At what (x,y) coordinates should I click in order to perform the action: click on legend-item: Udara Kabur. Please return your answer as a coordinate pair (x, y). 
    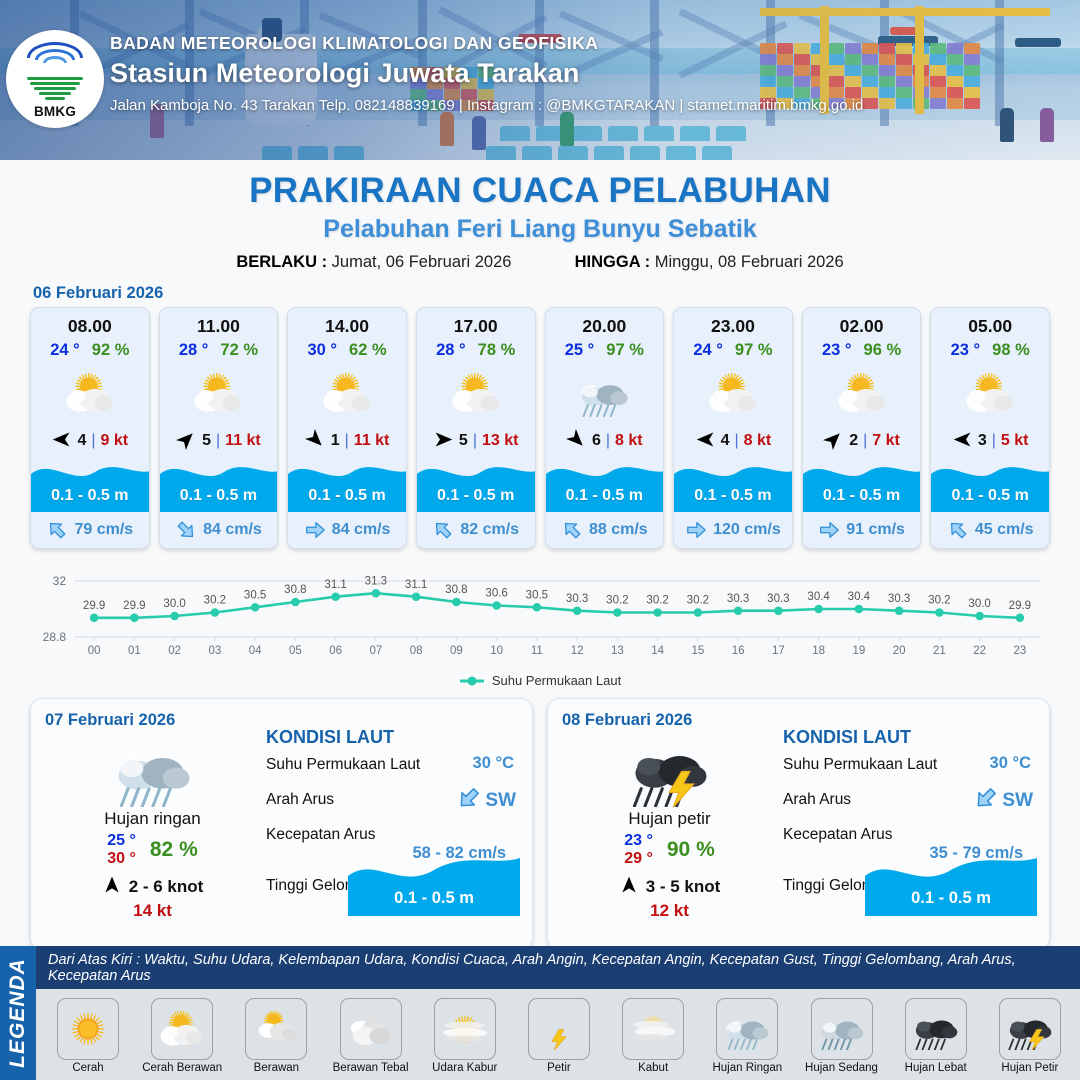
    Looking at the image, I should click on (465, 1035).